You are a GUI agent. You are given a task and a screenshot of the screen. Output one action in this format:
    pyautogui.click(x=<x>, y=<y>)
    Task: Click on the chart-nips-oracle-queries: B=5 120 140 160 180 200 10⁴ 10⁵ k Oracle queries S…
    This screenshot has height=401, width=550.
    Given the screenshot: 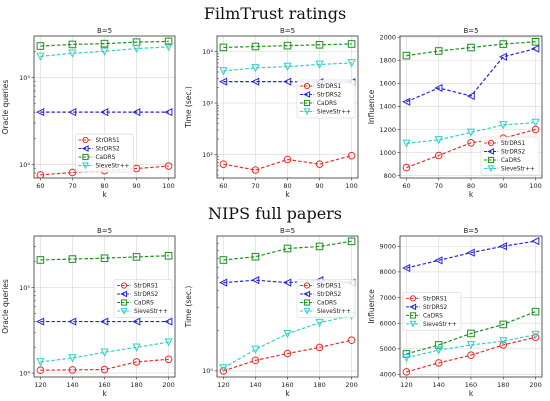 What is the action you would take?
    pyautogui.click(x=88, y=312)
    